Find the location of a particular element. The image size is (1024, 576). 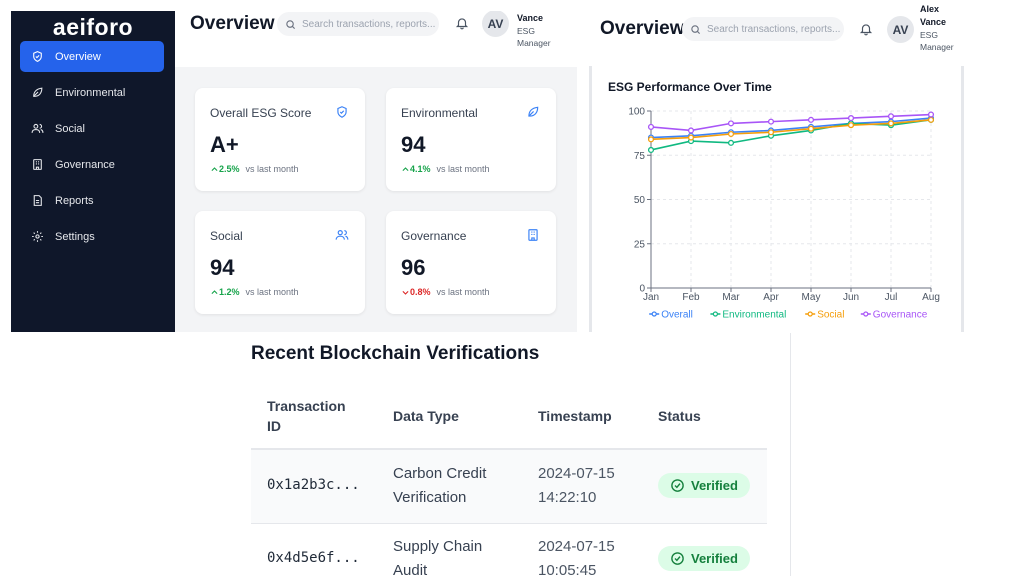

y-tick-label: 50 is located at coordinates (640, 200).